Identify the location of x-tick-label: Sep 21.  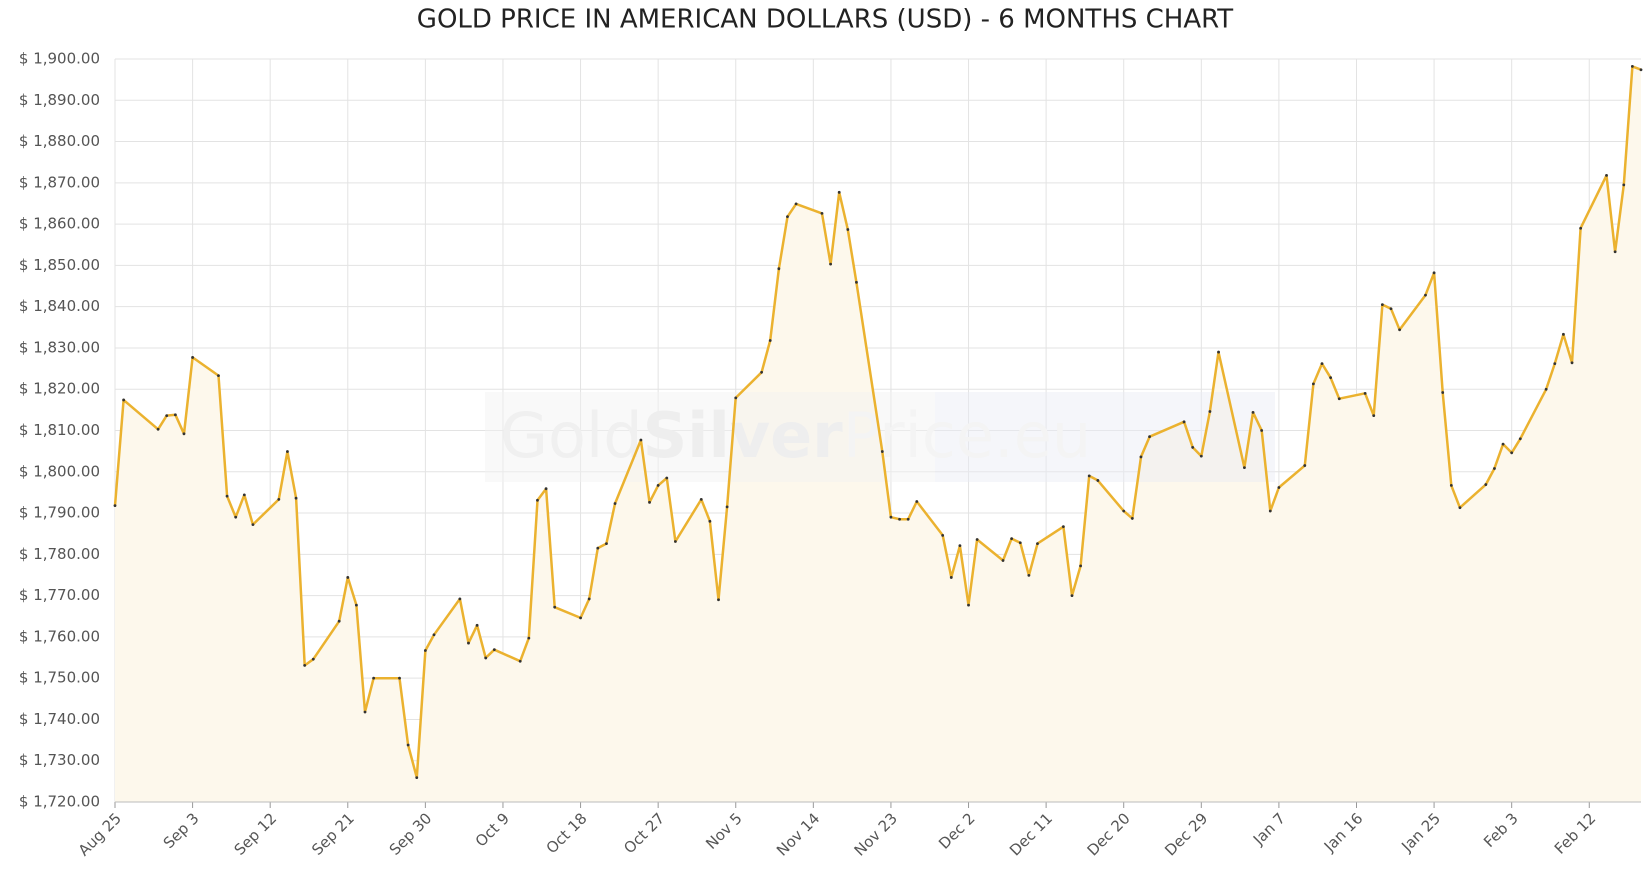
(333, 834).